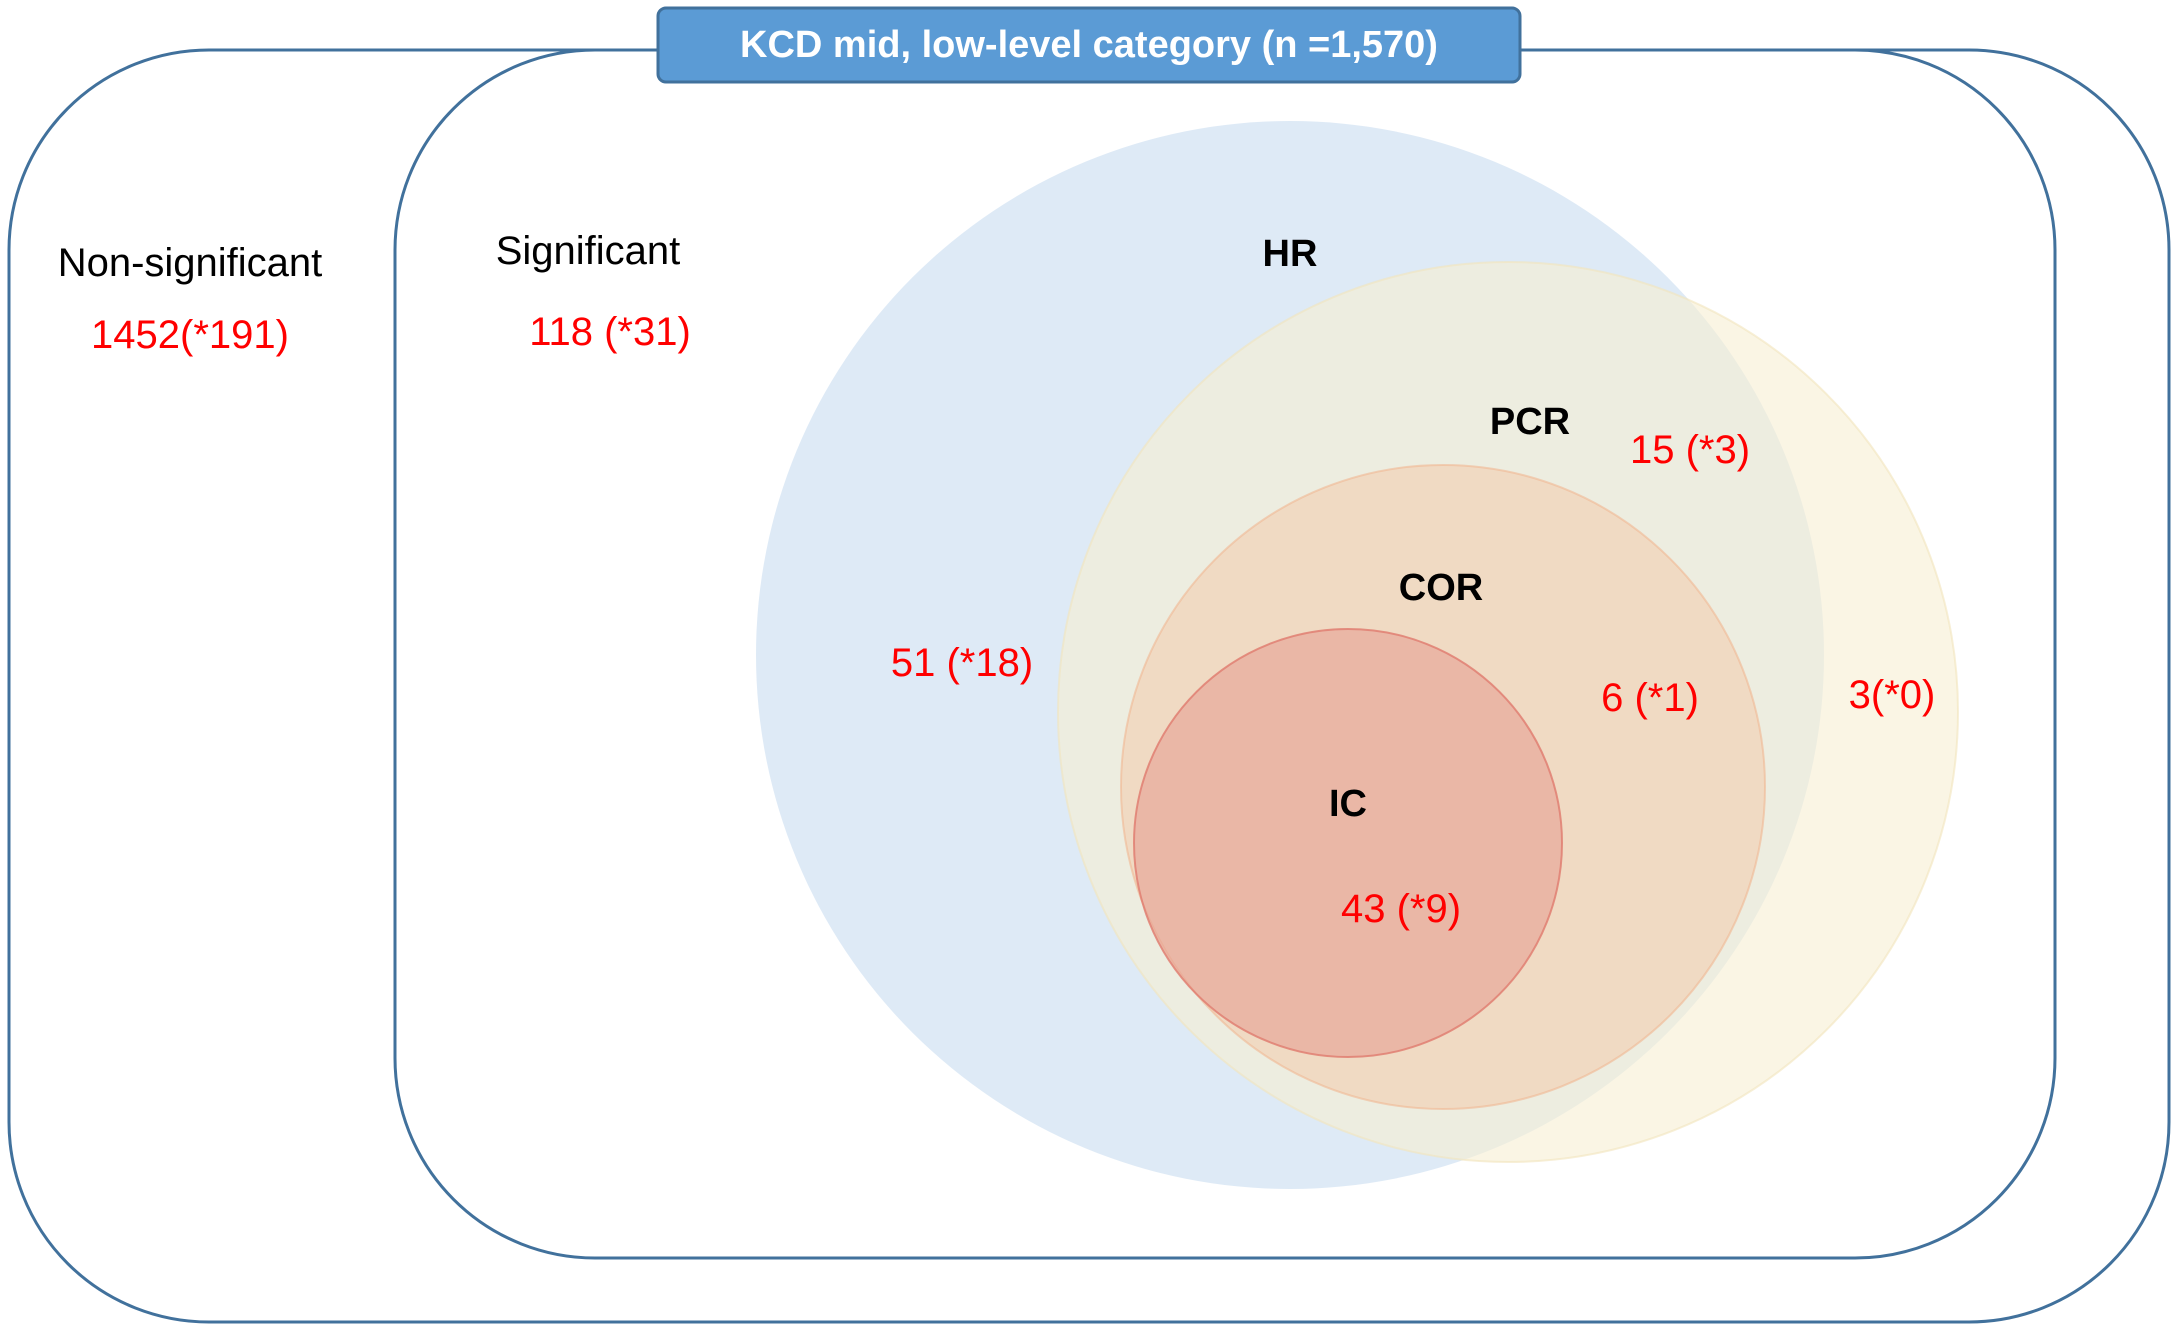 This screenshot has height=1330, width=2178. I want to click on ic-count: 43 (*9), so click(1401, 909).